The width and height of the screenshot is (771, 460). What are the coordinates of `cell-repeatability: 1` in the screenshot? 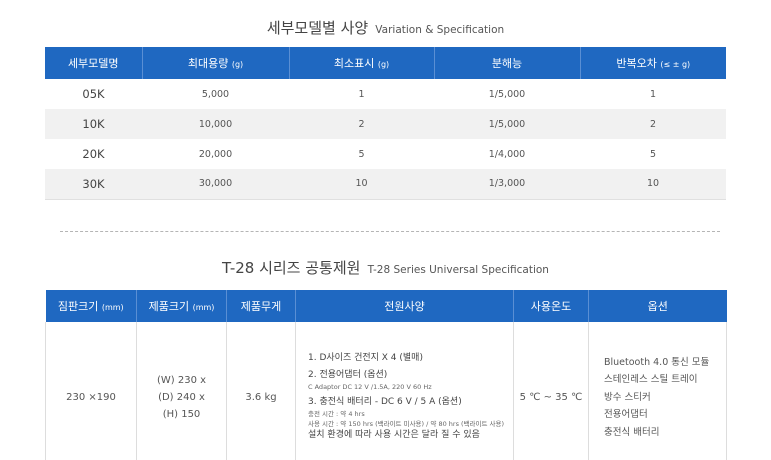 It's located at (653, 94).